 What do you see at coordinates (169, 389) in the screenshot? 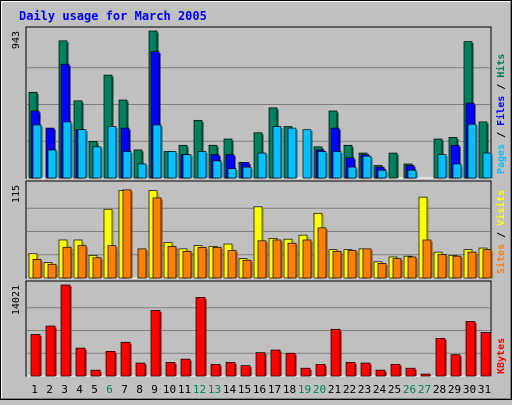
I see `day-label-10: 10` at bounding box center [169, 389].